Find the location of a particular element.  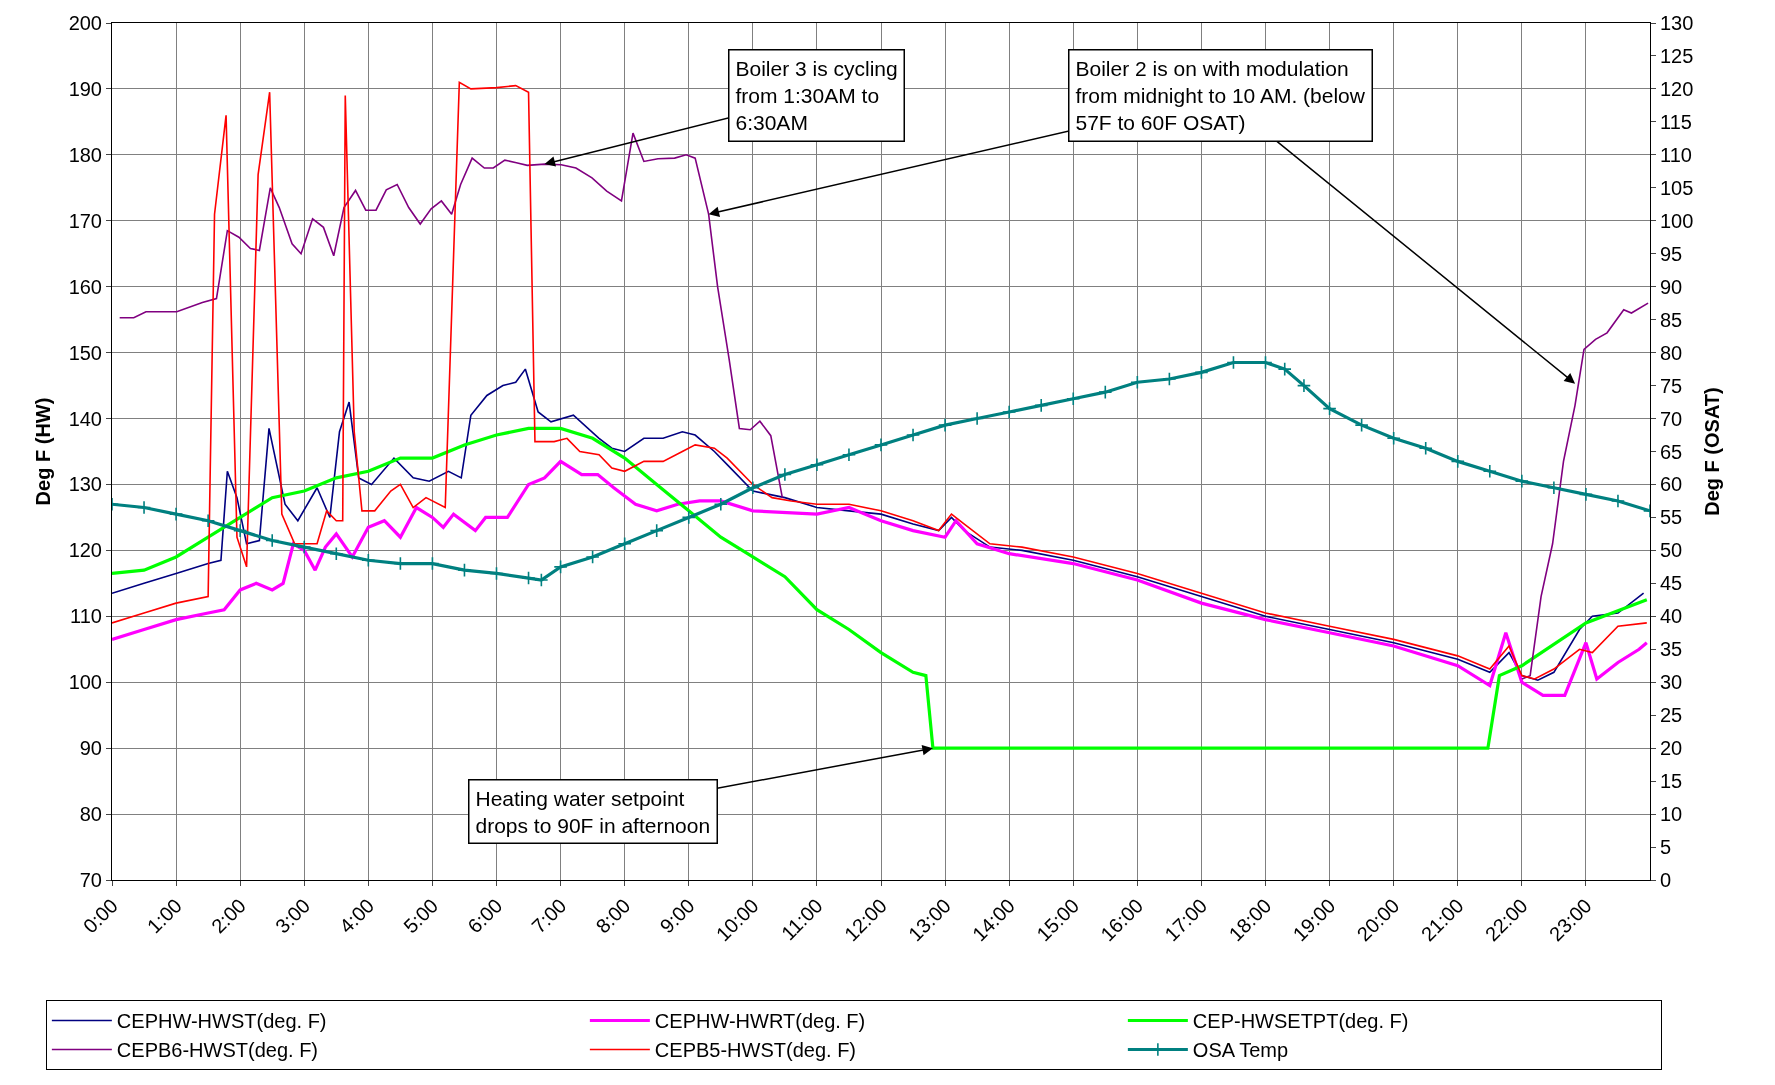

annotation: Boiler 3 is cycling from 1:30AM to 6:30AM is located at coordinates (816, 95).